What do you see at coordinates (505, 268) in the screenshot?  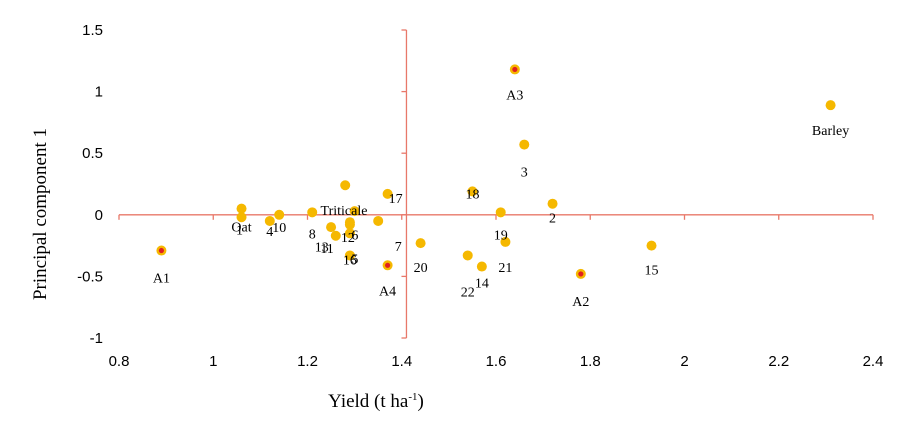 I see `point-label: 21` at bounding box center [505, 268].